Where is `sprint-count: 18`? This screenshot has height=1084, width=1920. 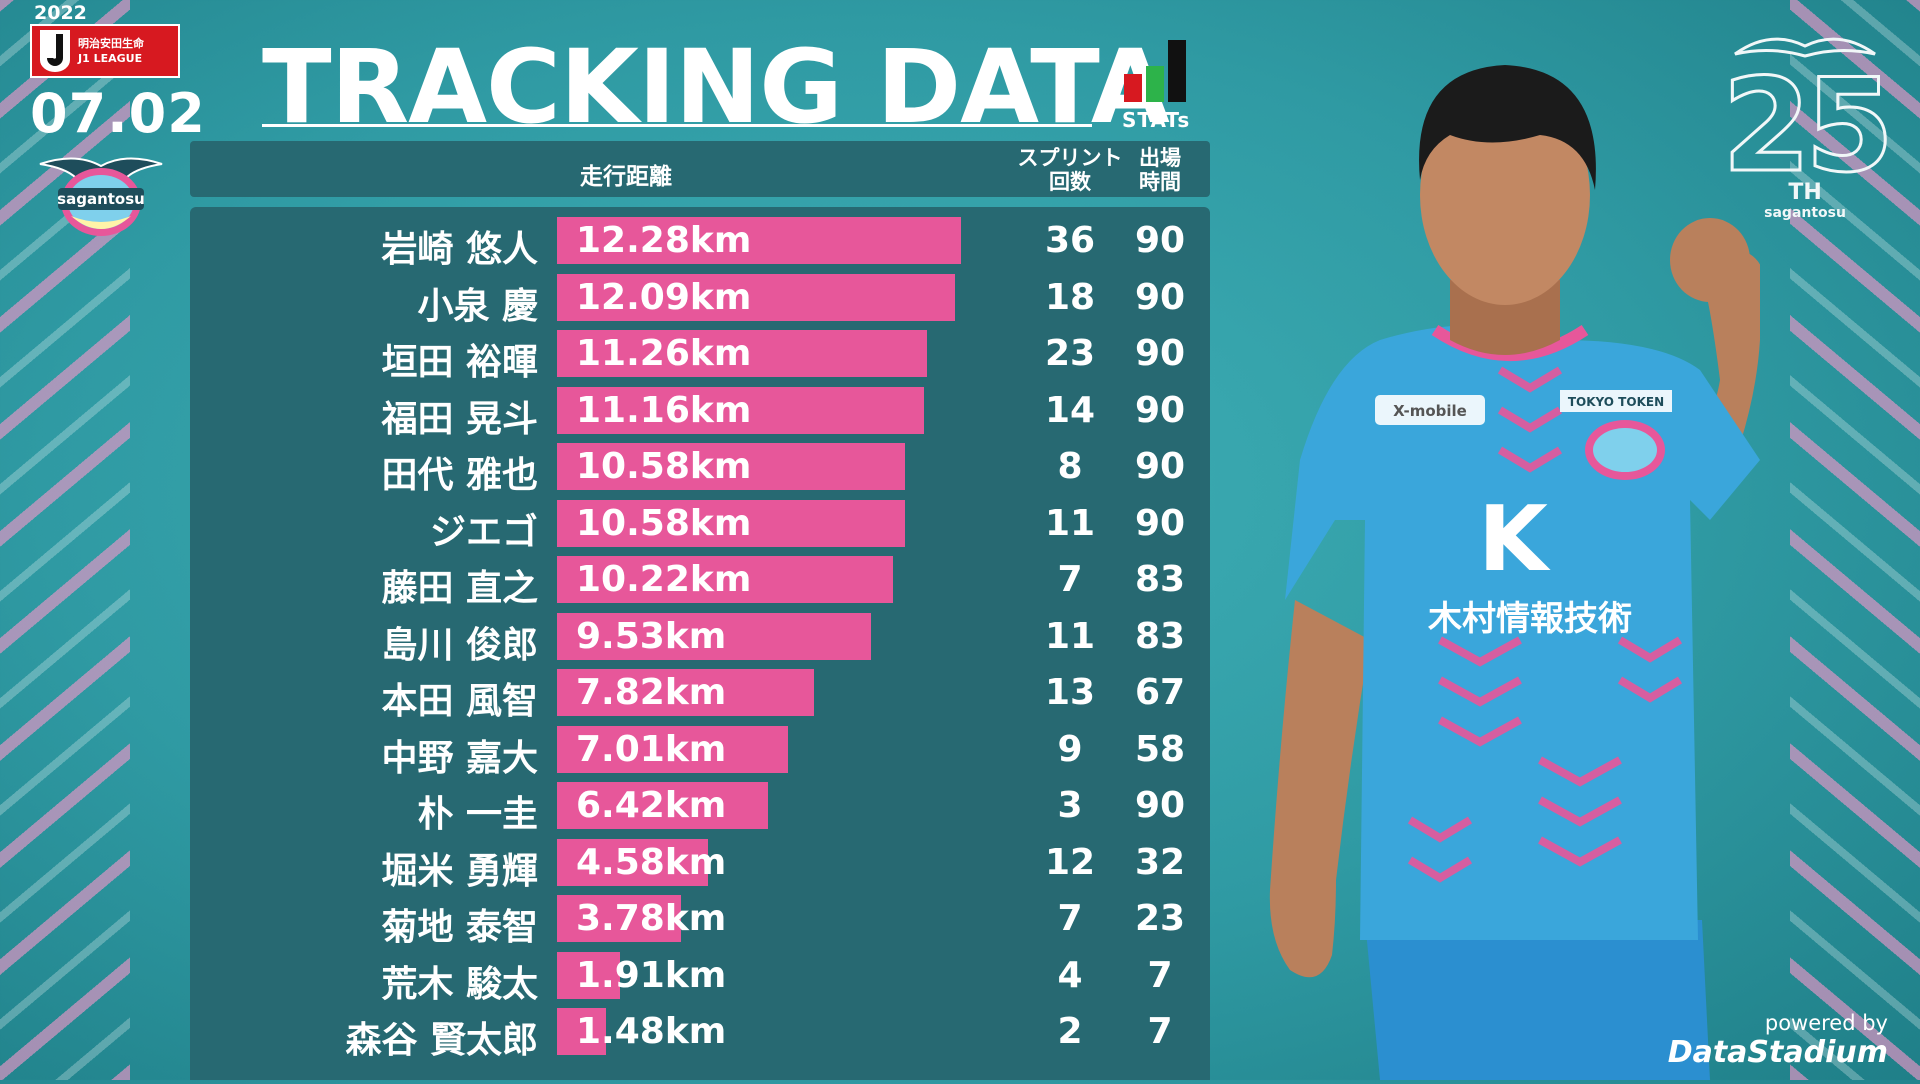
sprint-count: 18 is located at coordinates (1070, 297).